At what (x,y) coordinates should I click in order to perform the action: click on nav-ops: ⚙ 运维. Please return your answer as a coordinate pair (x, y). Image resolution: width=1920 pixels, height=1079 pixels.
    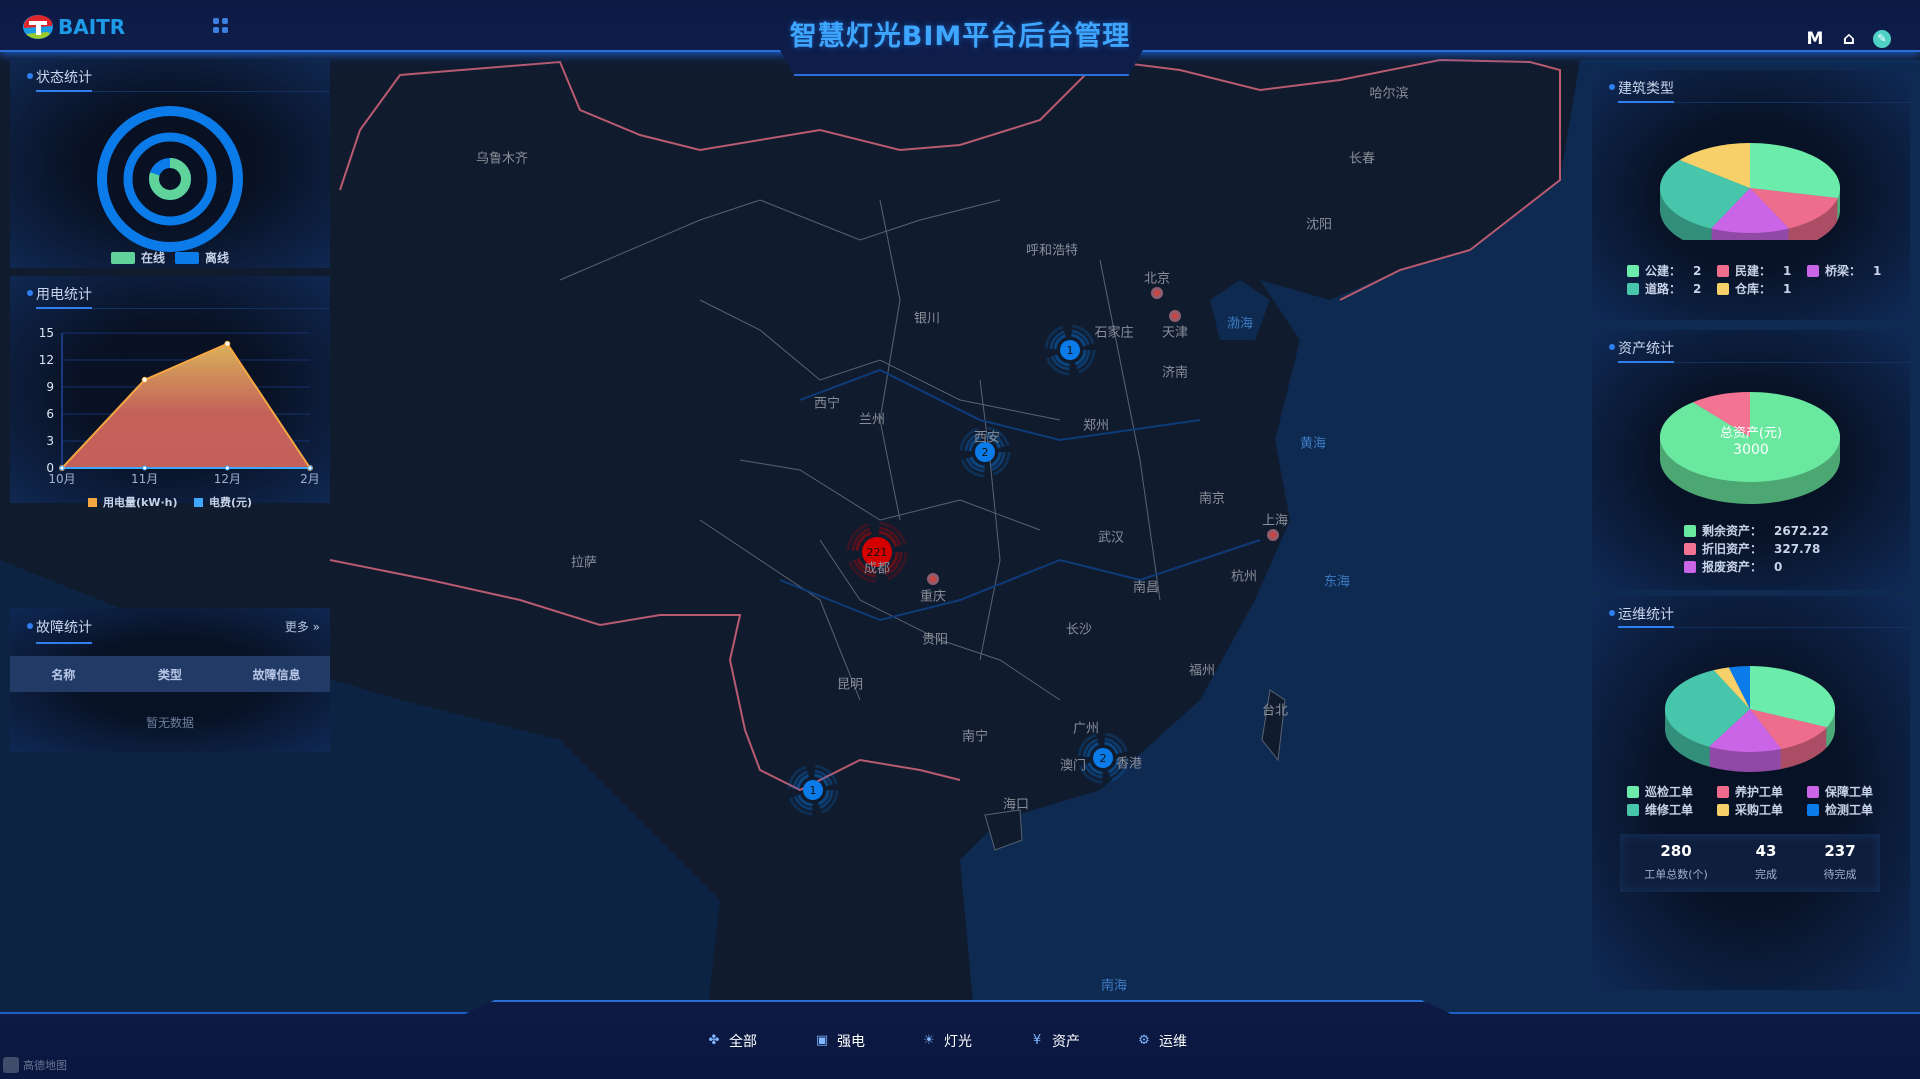
    Looking at the image, I should click on (1162, 1041).